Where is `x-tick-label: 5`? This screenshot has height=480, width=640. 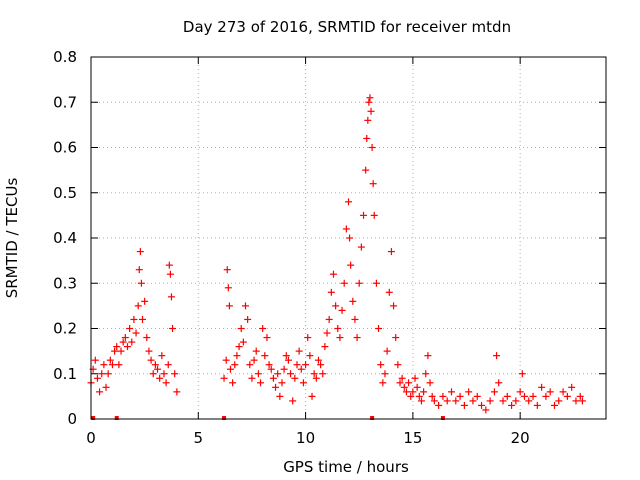
x-tick-label: 5 is located at coordinates (199, 438).